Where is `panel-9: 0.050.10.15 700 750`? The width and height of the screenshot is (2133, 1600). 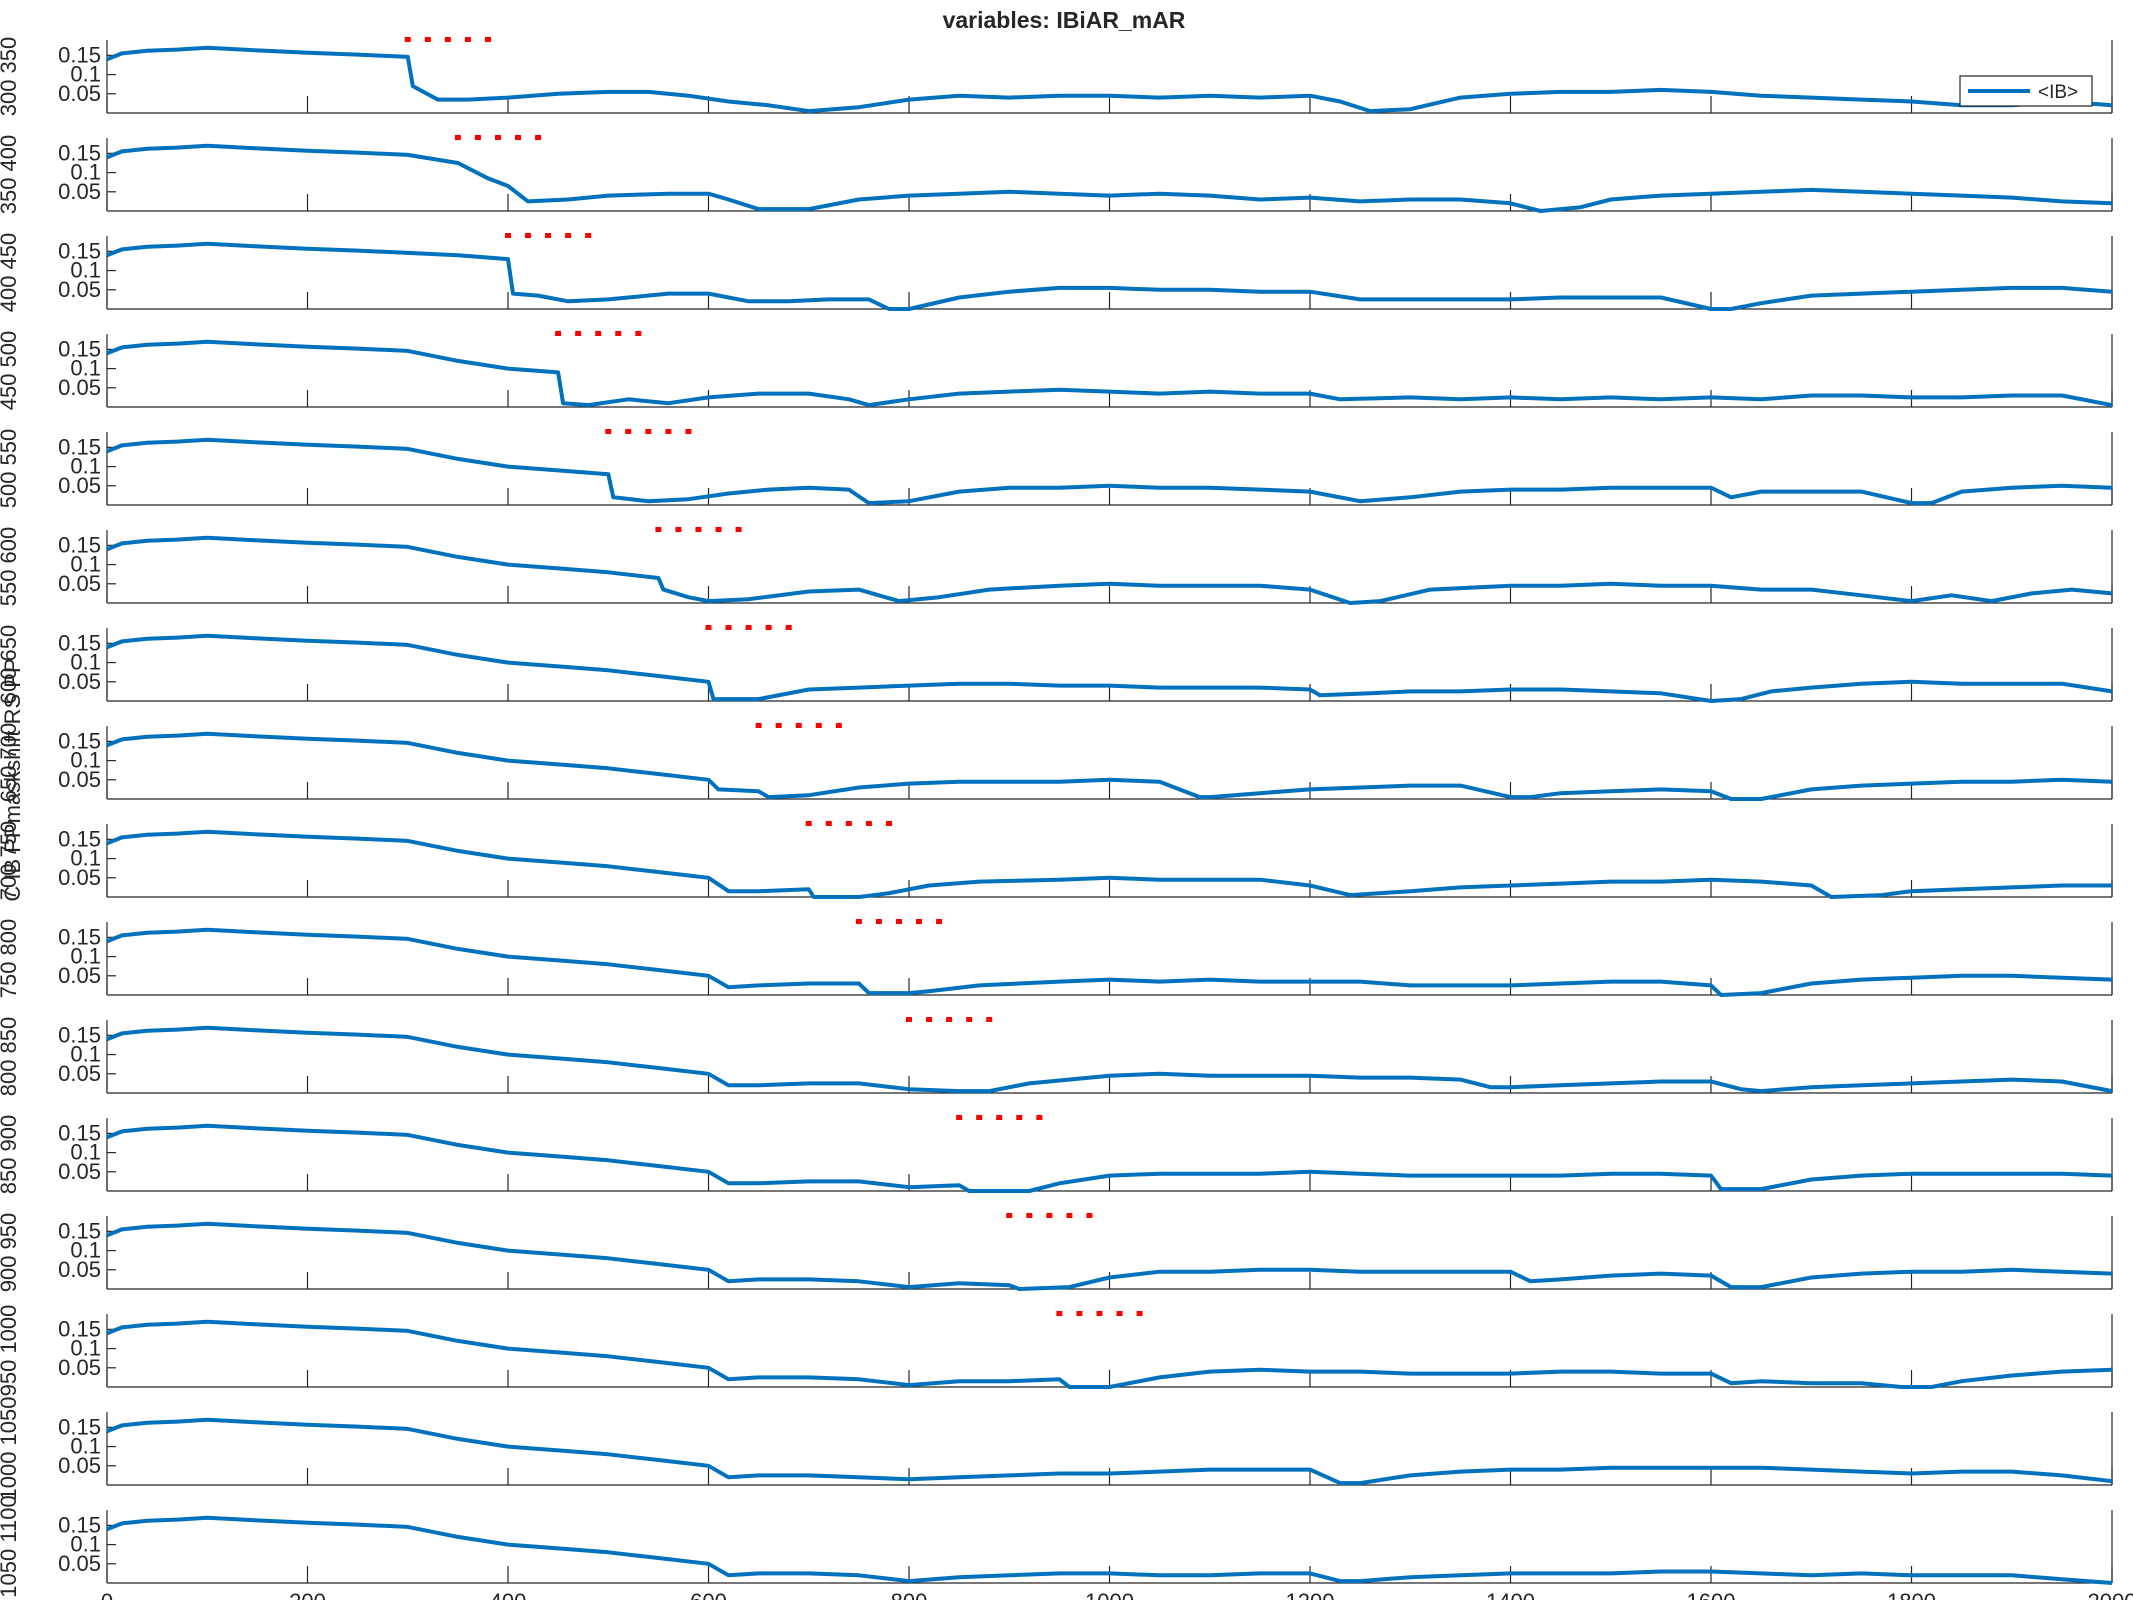 panel-9: 0.050.10.15 700 750 is located at coordinates (1056, 861).